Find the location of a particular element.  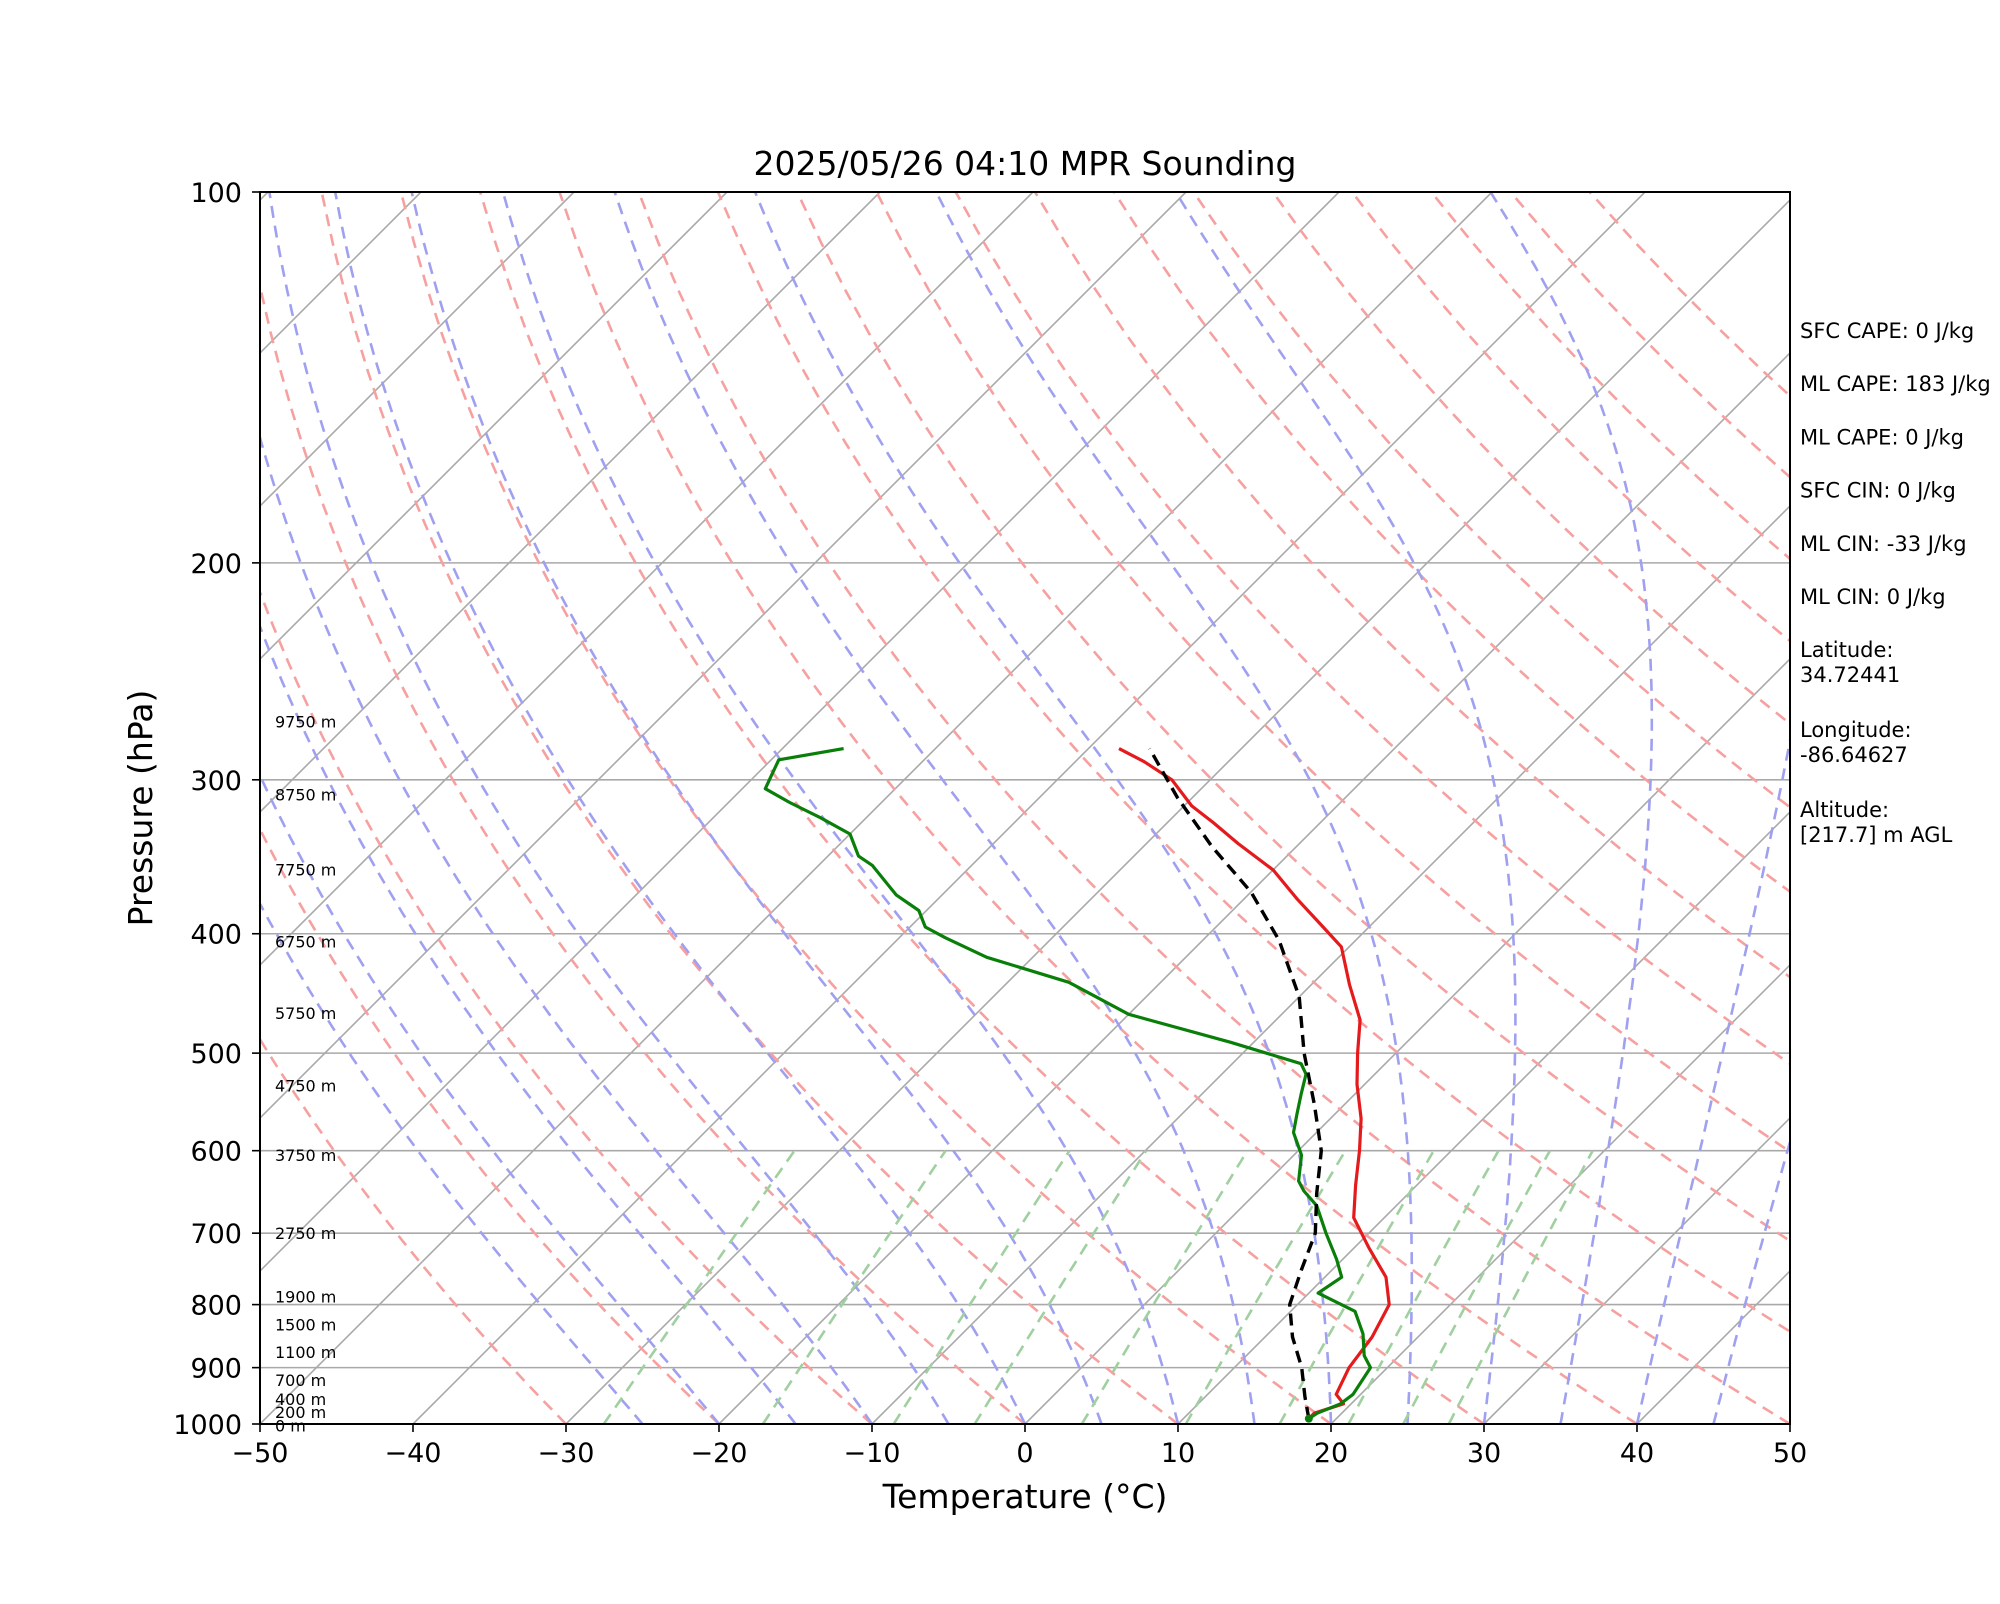

x-tick-label: 30 is located at coordinates (1484, 1453).